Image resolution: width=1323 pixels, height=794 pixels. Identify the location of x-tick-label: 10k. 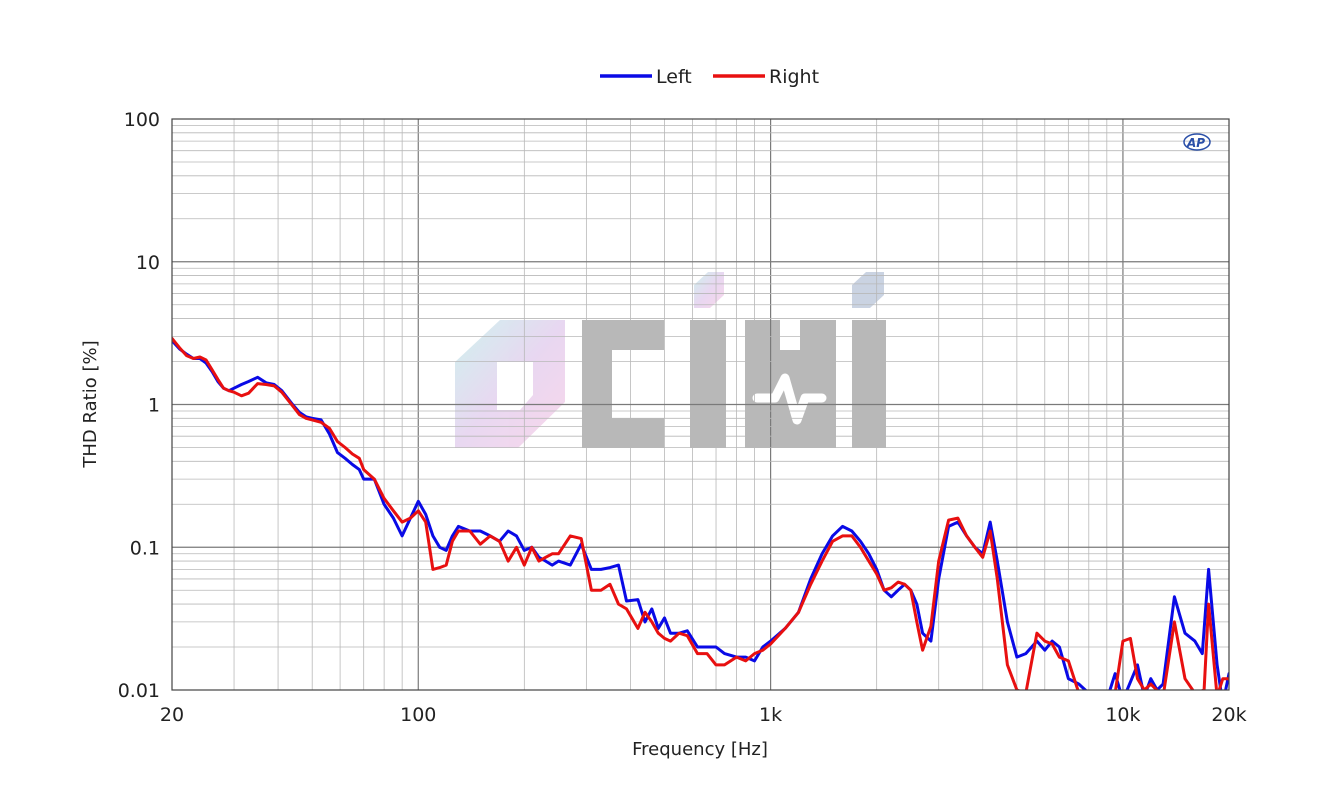
(1122, 715).